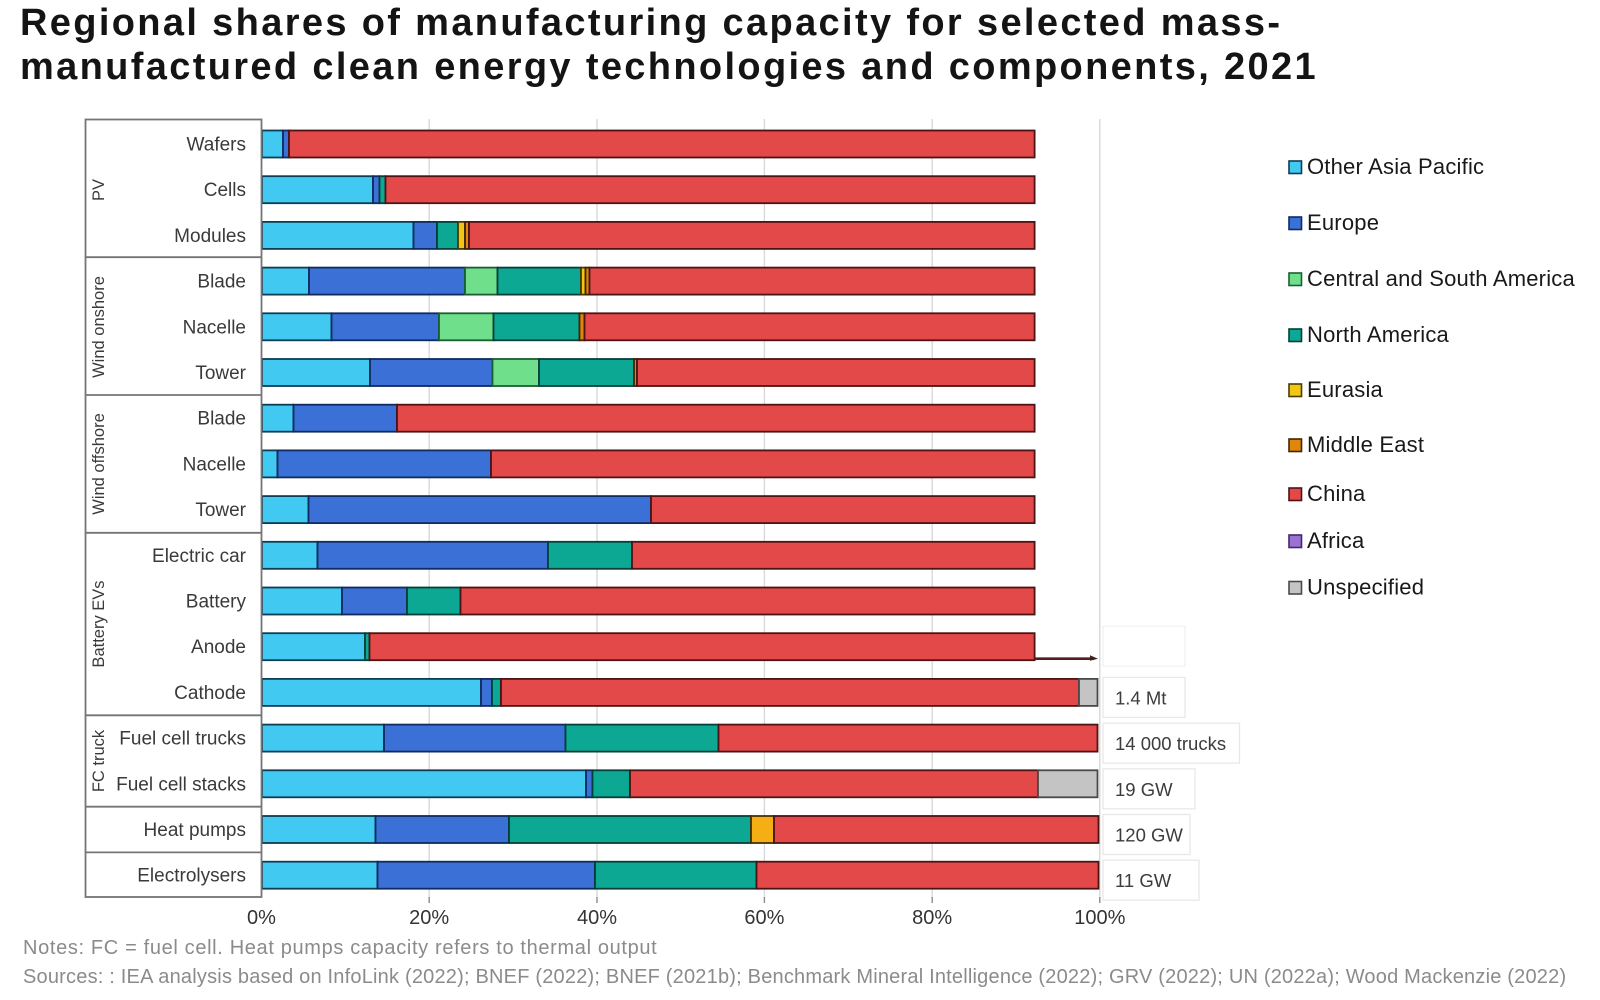 The image size is (1600, 1000). I want to click on svg-text: 60%, so click(764, 918).